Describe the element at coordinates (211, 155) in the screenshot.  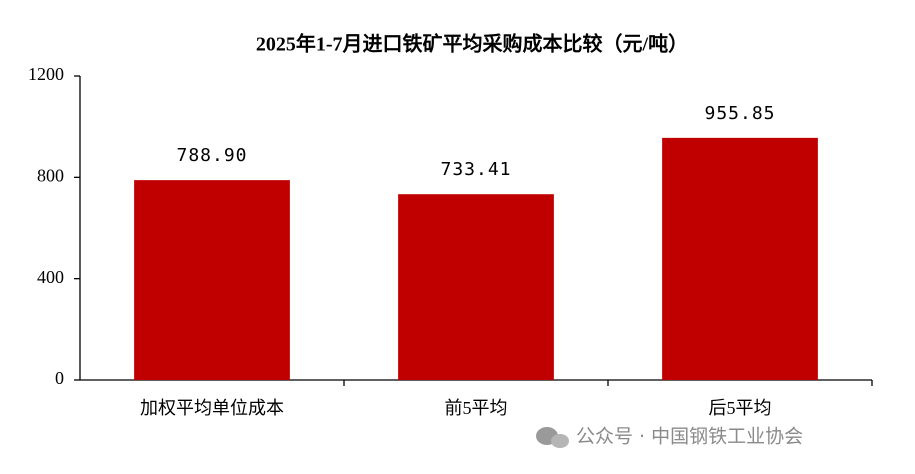
I see `value-label: 788.90` at that location.